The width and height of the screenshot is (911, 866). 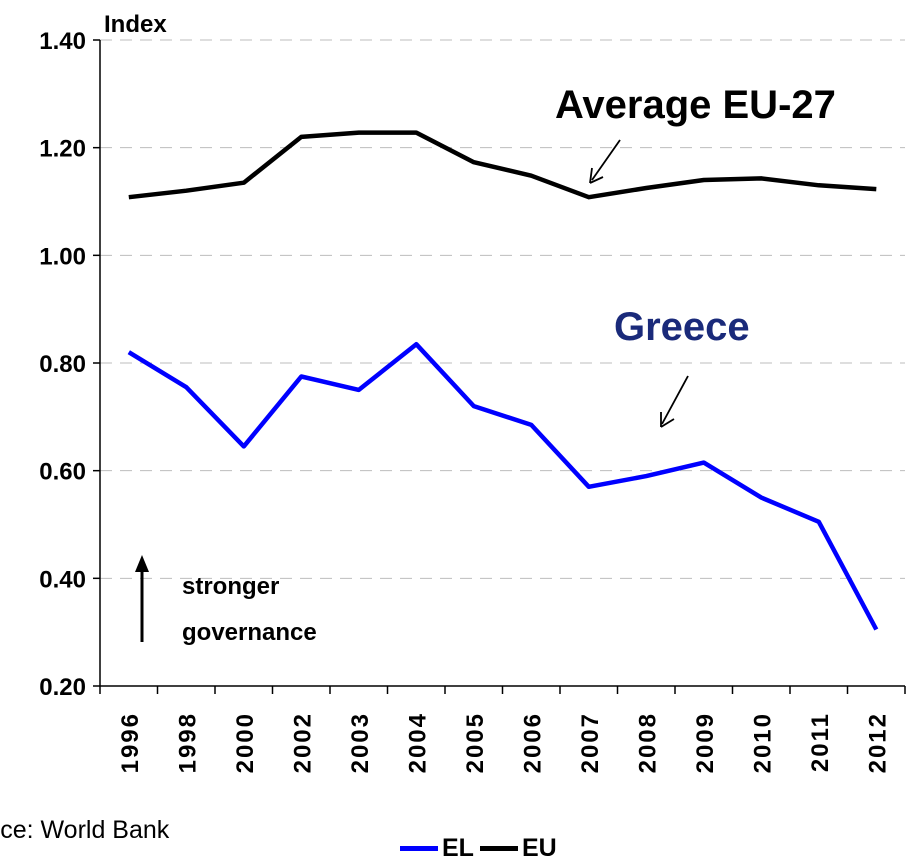 I want to click on legend-label-el: EL, so click(x=458, y=848).